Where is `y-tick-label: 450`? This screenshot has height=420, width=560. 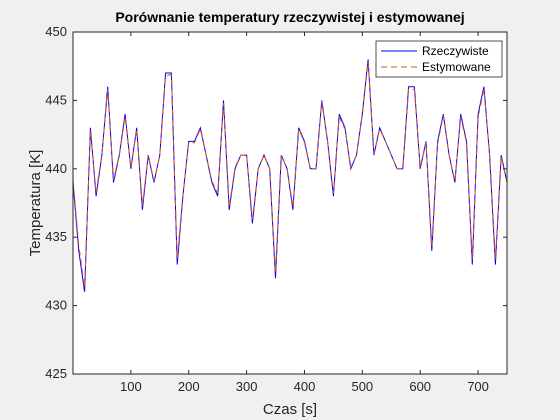 y-tick-label: 450 is located at coordinates (56, 31).